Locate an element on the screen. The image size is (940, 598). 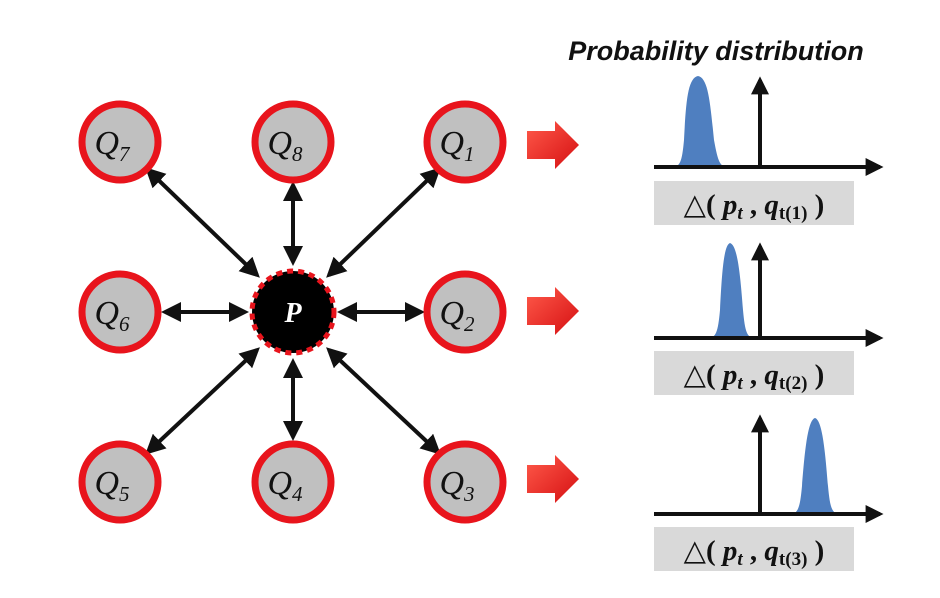
node-p-label: P is located at coordinates (292, 313).